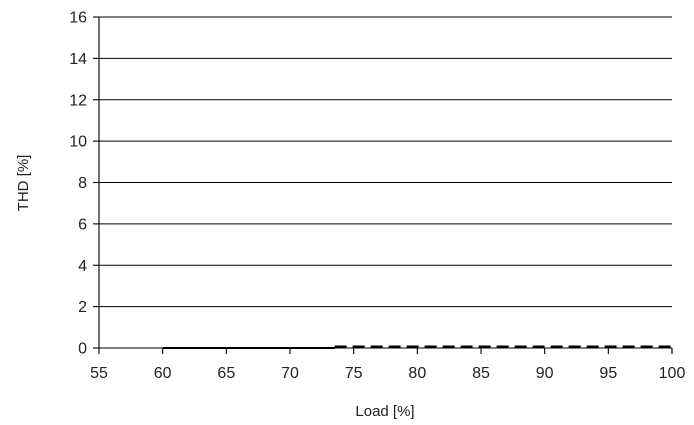 The image size is (694, 425). I want to click on y-tick-label: 4, so click(82, 266).